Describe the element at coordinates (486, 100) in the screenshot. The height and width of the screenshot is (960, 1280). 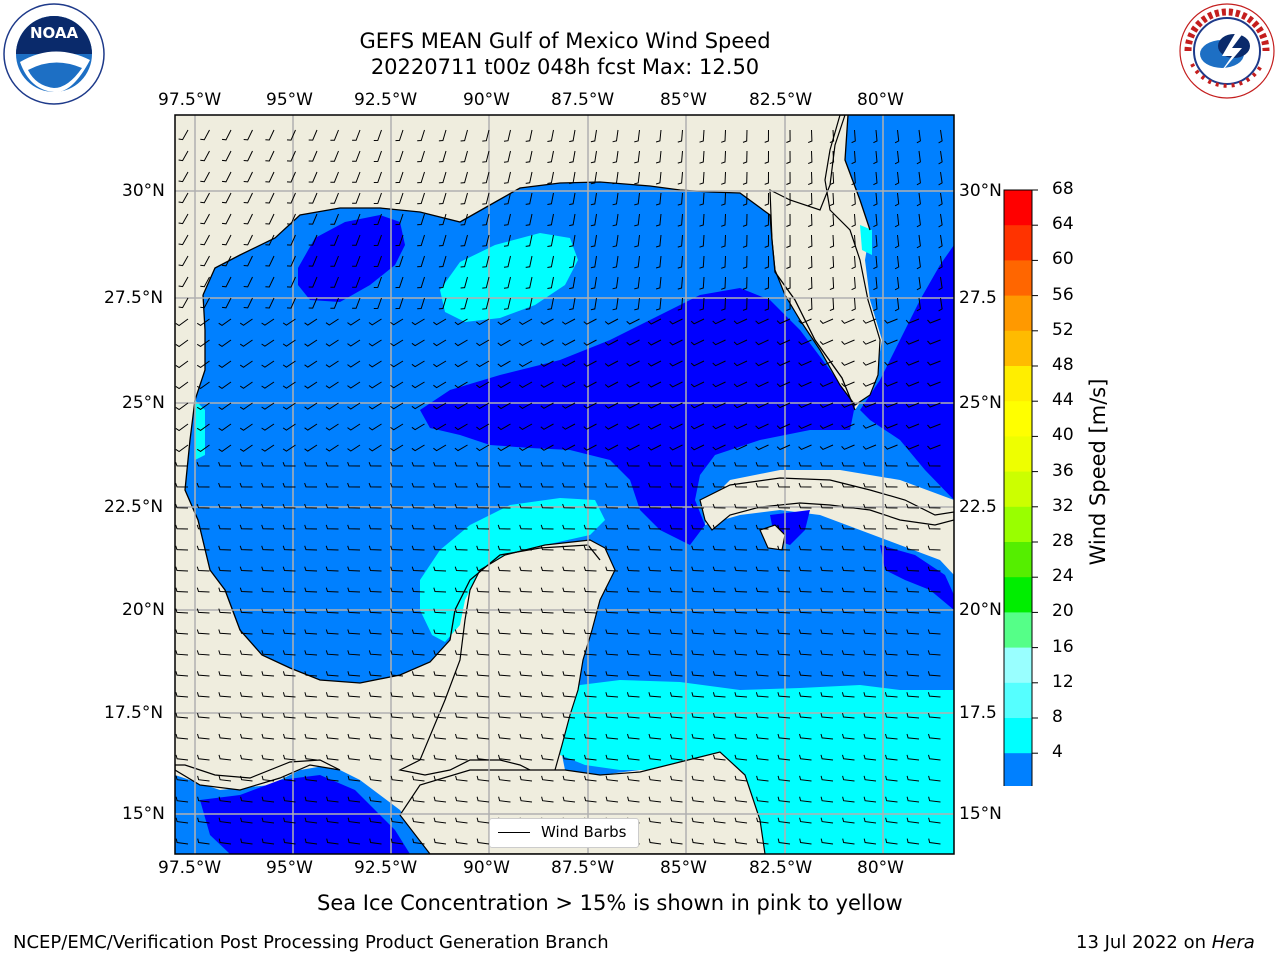
I see `lon-tick-top: 90°W` at that location.